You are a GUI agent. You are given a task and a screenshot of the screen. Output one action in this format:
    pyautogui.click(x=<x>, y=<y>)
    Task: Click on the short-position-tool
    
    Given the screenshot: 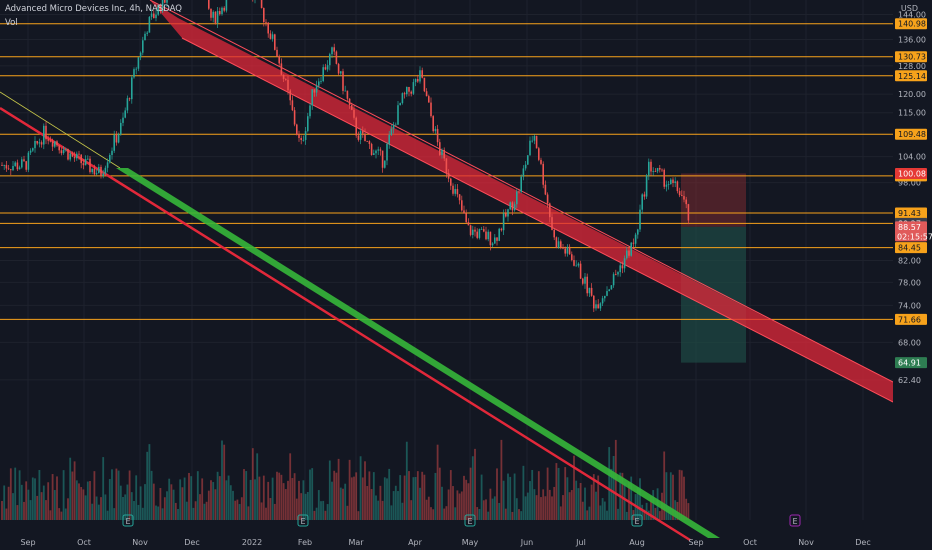 What is the action you would take?
    pyautogui.click(x=713, y=268)
    